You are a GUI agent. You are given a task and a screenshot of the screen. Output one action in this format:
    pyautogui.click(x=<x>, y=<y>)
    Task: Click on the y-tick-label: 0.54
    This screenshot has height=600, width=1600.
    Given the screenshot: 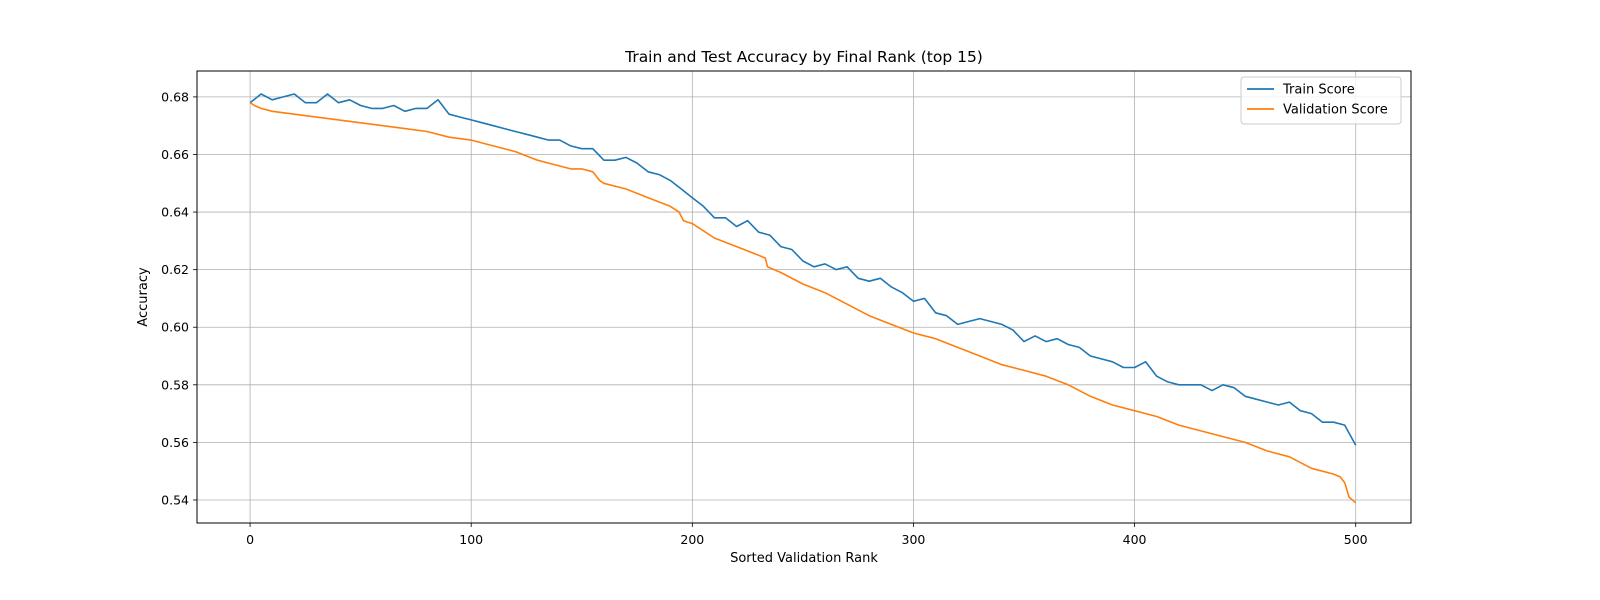 What is the action you would take?
    pyautogui.click(x=175, y=499)
    